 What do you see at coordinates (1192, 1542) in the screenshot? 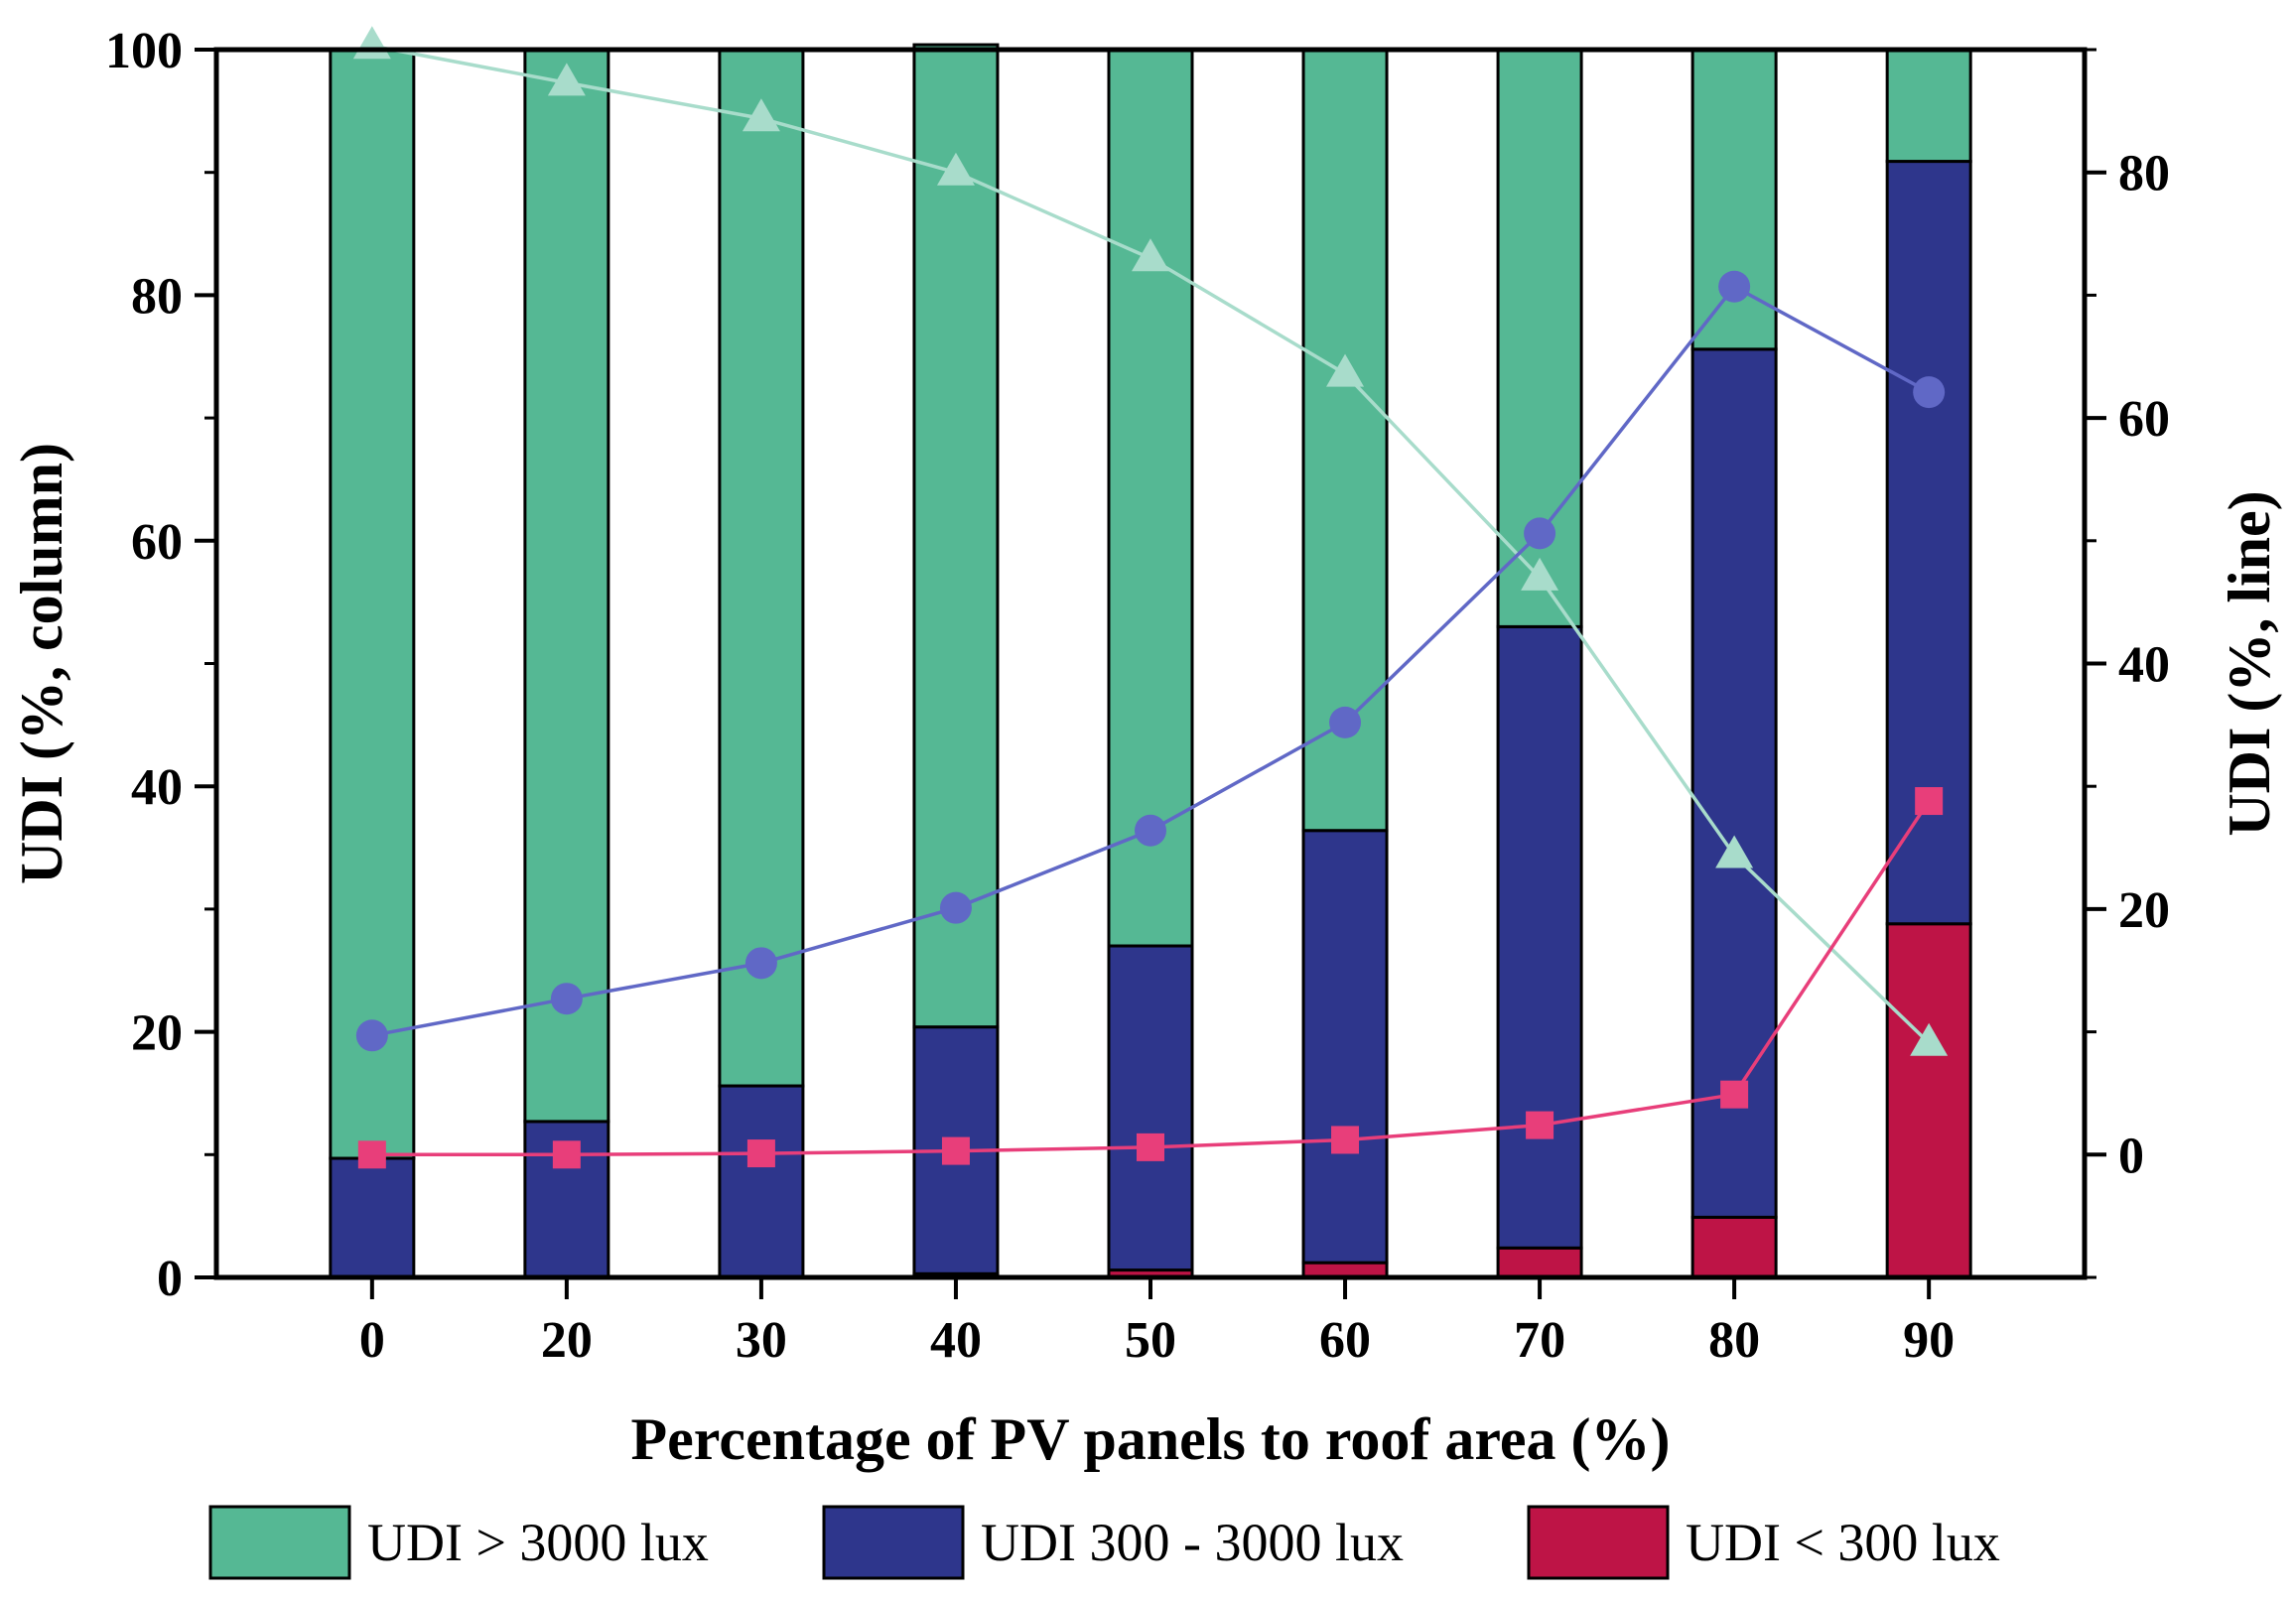
I see `legend-label: UDI 300 - 3000 lux` at bounding box center [1192, 1542].